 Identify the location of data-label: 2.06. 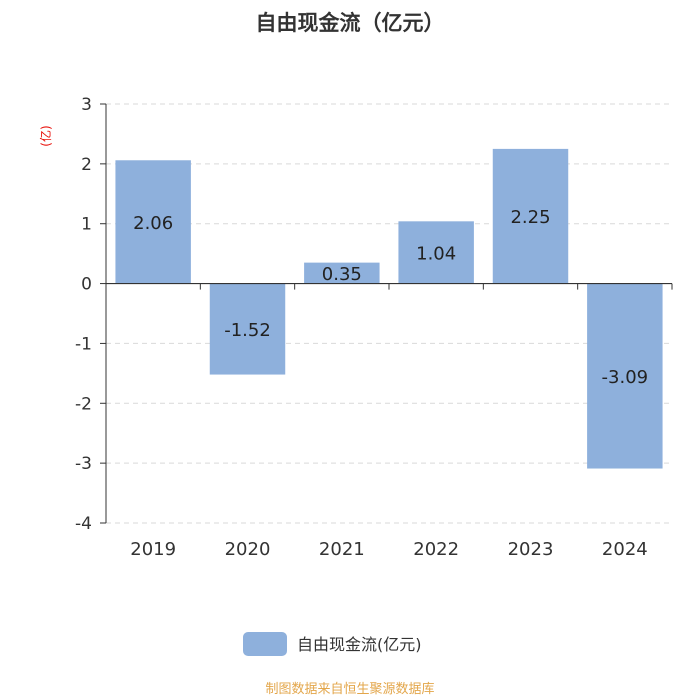
(153, 223).